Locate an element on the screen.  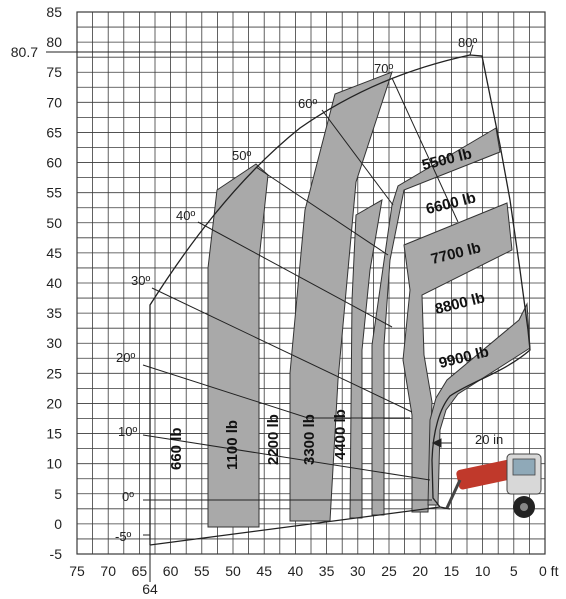
x-tick-label: 5 is located at coordinates (514, 571).